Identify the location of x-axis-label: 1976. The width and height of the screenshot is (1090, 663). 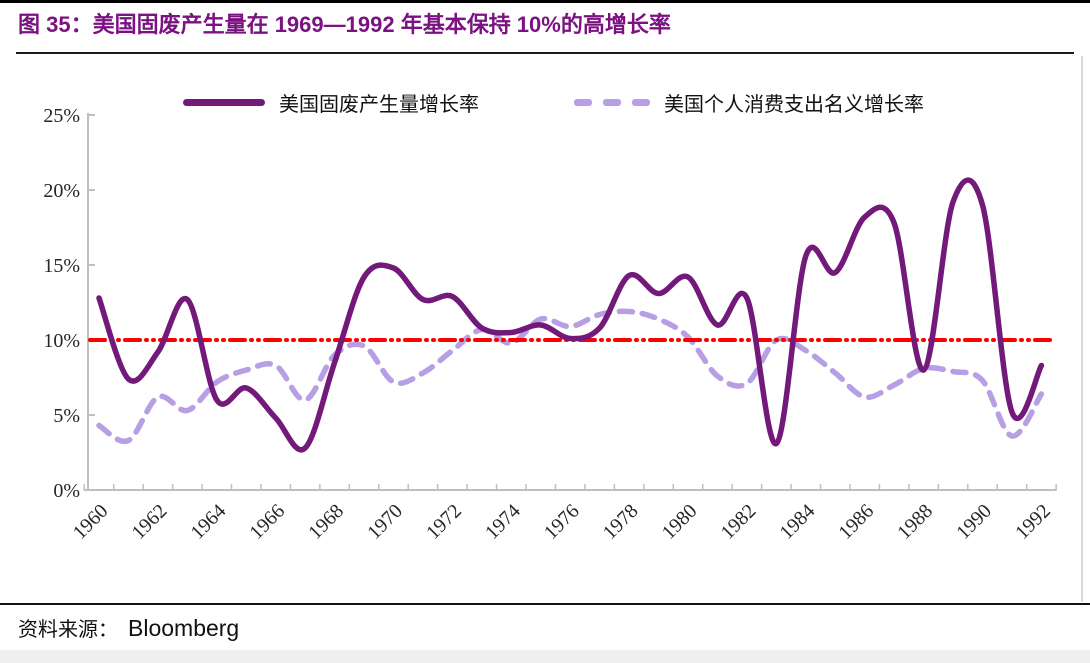
(562, 522).